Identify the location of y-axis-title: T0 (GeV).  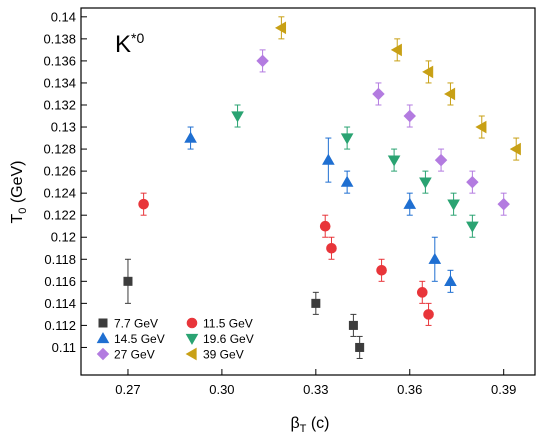
(19, 191).